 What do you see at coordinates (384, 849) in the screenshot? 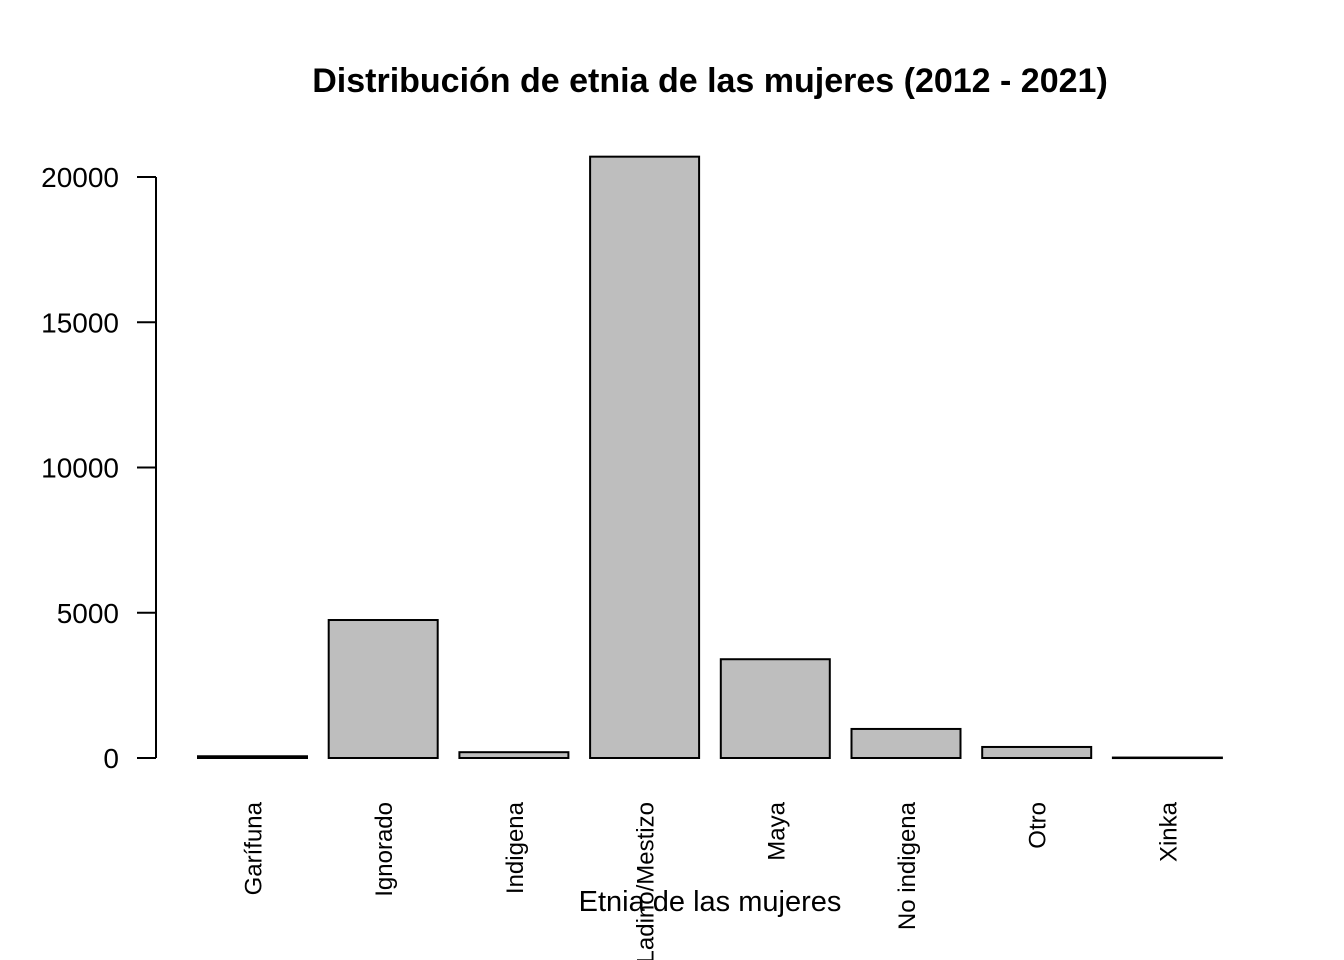
I see `x-tick-label: Ignorado` at bounding box center [384, 849].